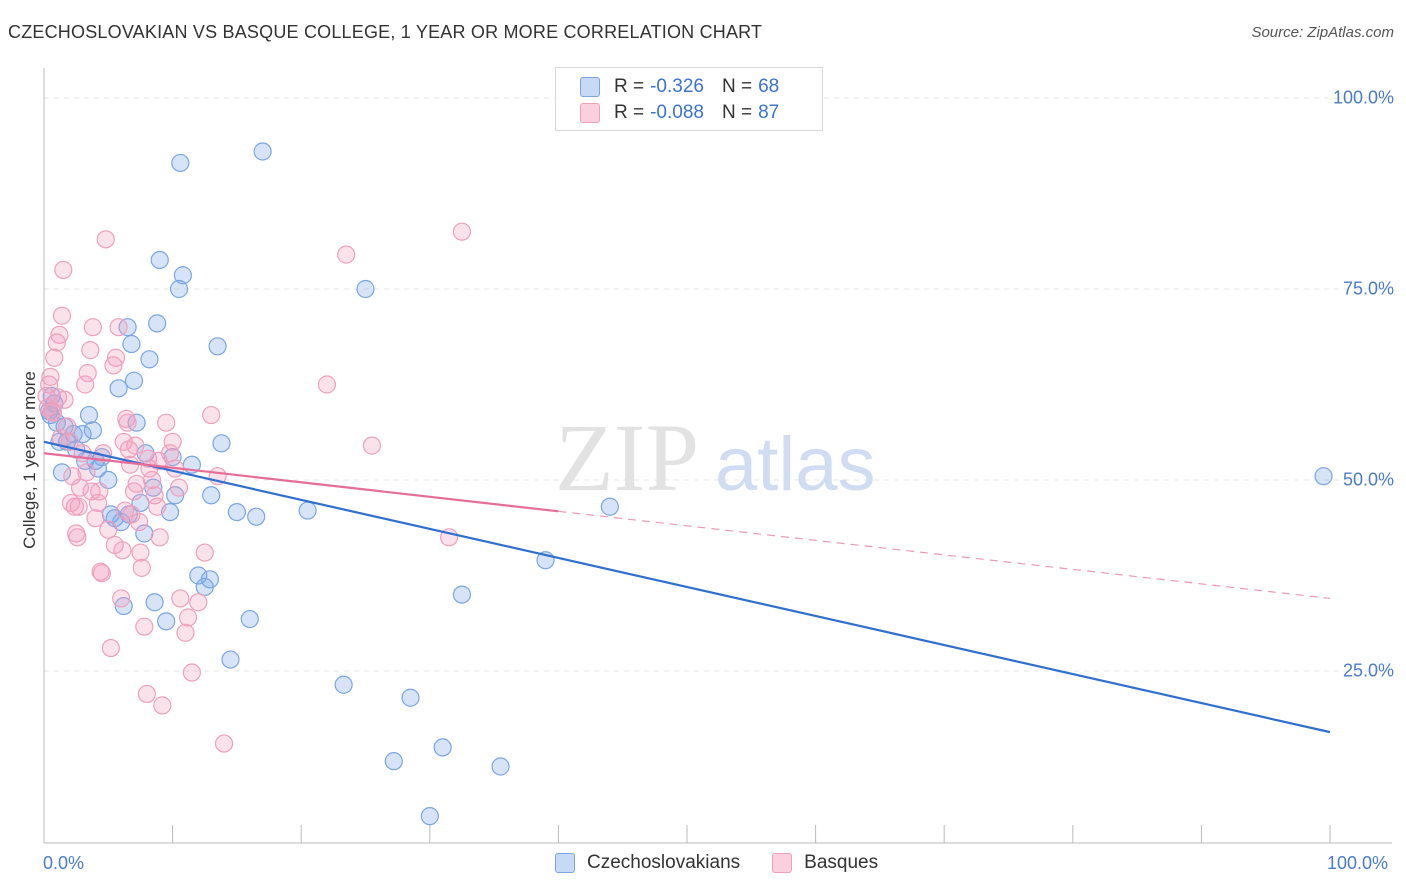 Image resolution: width=1406 pixels, height=892 pixels. What do you see at coordinates (64, 863) in the screenshot?
I see `x-tick-label-min: 0.0%` at bounding box center [64, 863].